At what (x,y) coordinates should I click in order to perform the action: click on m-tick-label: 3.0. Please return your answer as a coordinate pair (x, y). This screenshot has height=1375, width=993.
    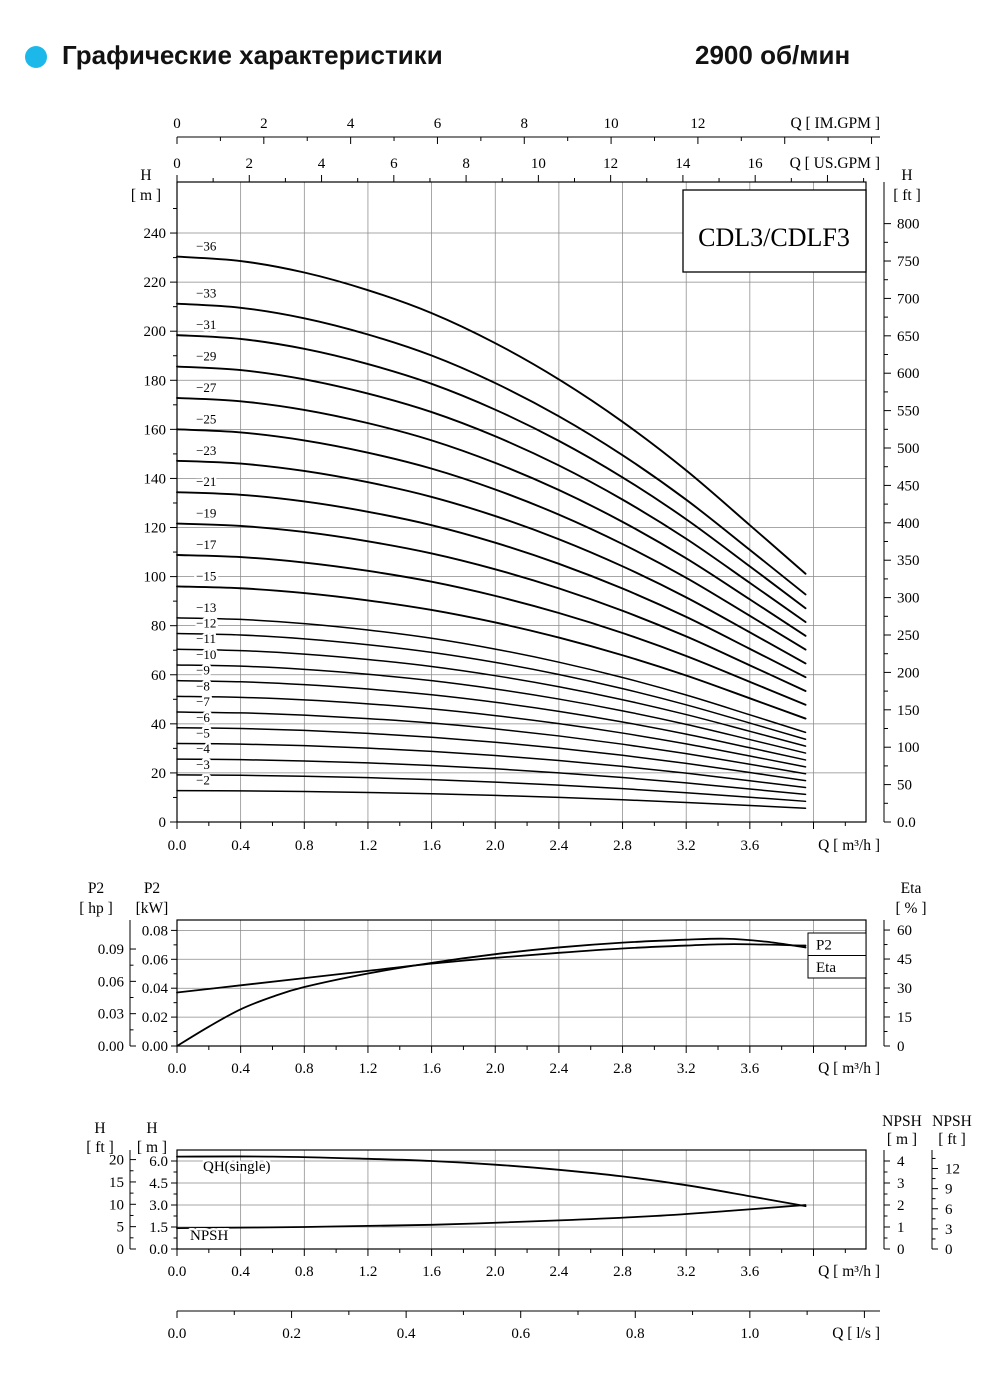
    Looking at the image, I should click on (158, 1206).